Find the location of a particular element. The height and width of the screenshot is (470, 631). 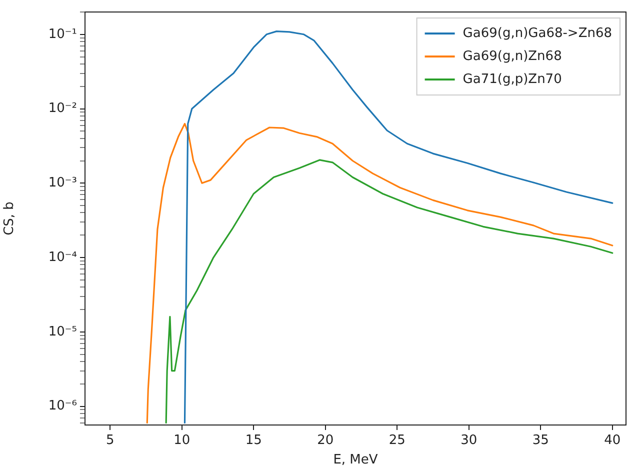

y-tick-label: 10⁻⁴ is located at coordinates (62, 257).